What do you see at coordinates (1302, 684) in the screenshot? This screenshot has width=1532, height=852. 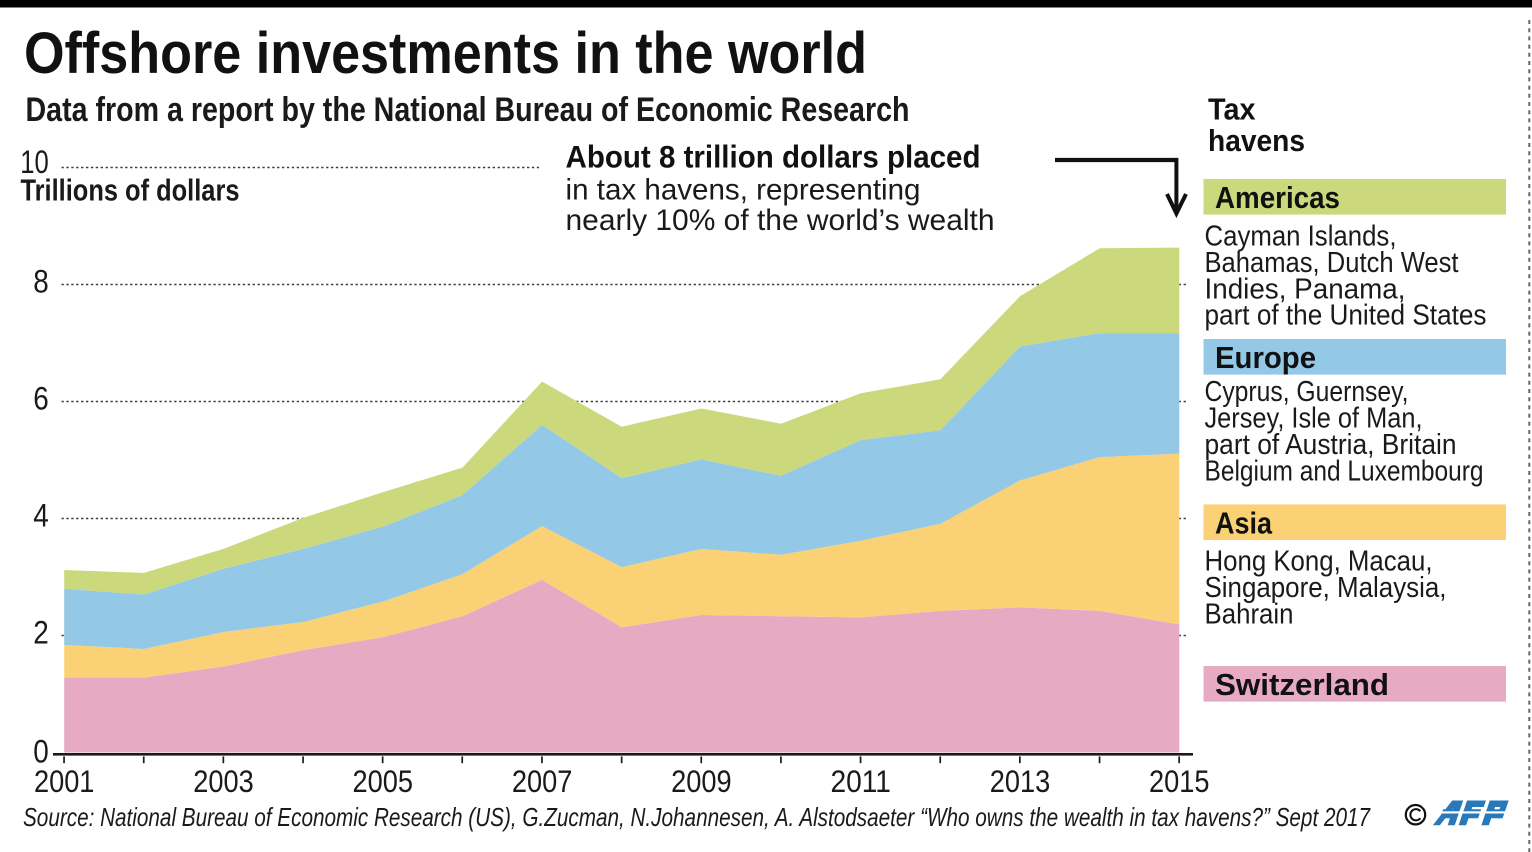 I see `svg-text: Switzerland` at bounding box center [1302, 684].